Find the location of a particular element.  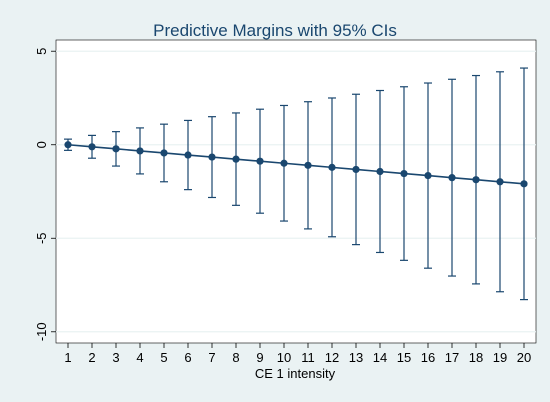

x-tick-label: 2 is located at coordinates (91, 357).